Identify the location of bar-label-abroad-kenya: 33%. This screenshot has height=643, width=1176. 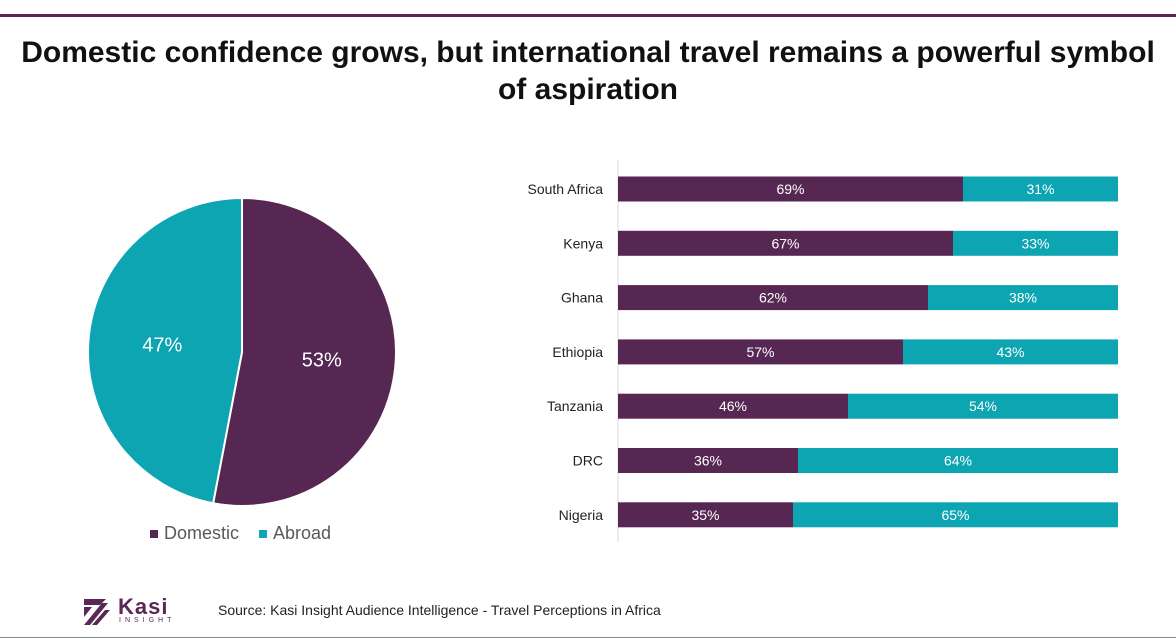
(1035, 243).